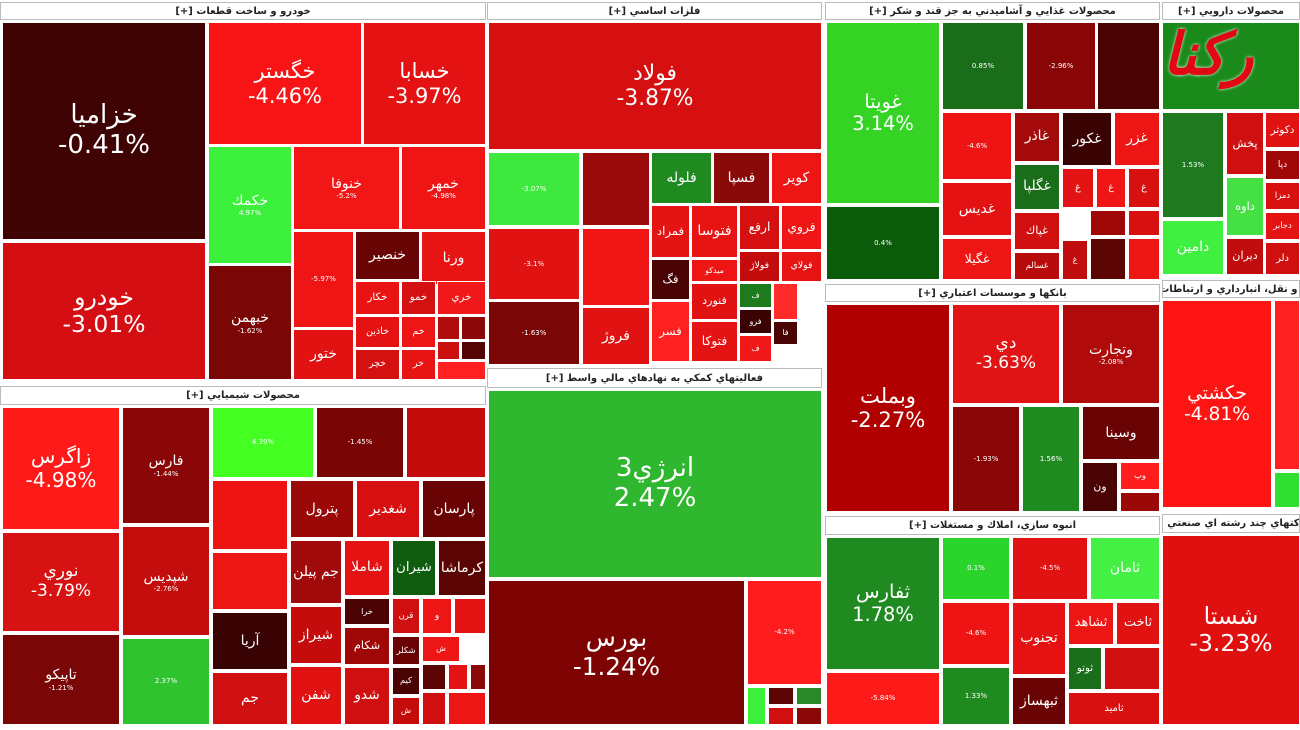 The height and width of the screenshot is (730, 1300). What do you see at coordinates (1282, 225) in the screenshot?
I see `tile-symbol: دجابر` at bounding box center [1282, 225].